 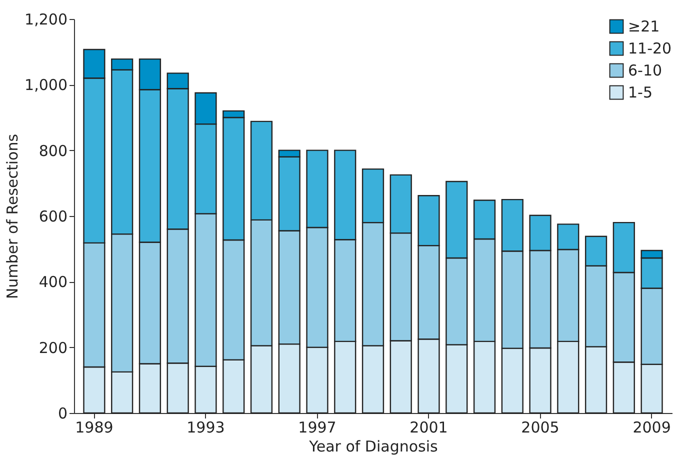 What do you see at coordinates (540, 427) in the screenshot?
I see `x-tick-label: 2005` at bounding box center [540, 427].